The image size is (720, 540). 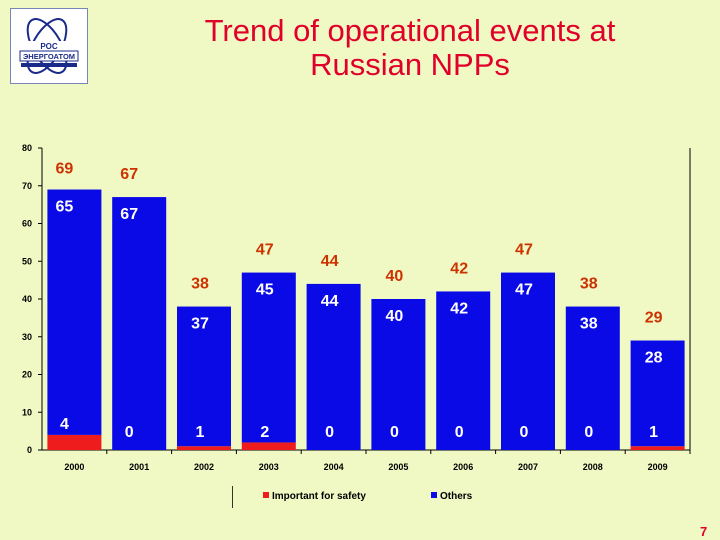 I want to click on y-tick-label: 40, so click(x=27, y=299).